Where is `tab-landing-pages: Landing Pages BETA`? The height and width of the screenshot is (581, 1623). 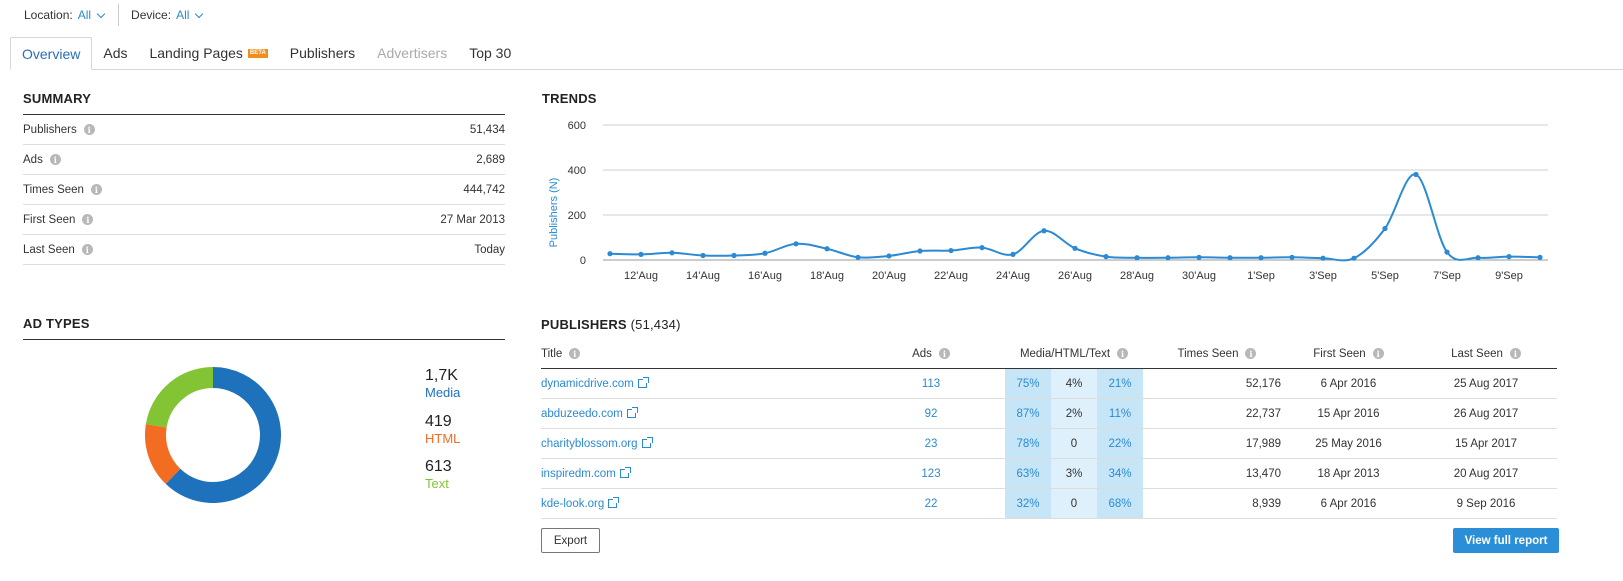 tab-landing-pages: Landing Pages BETA is located at coordinates (208, 53).